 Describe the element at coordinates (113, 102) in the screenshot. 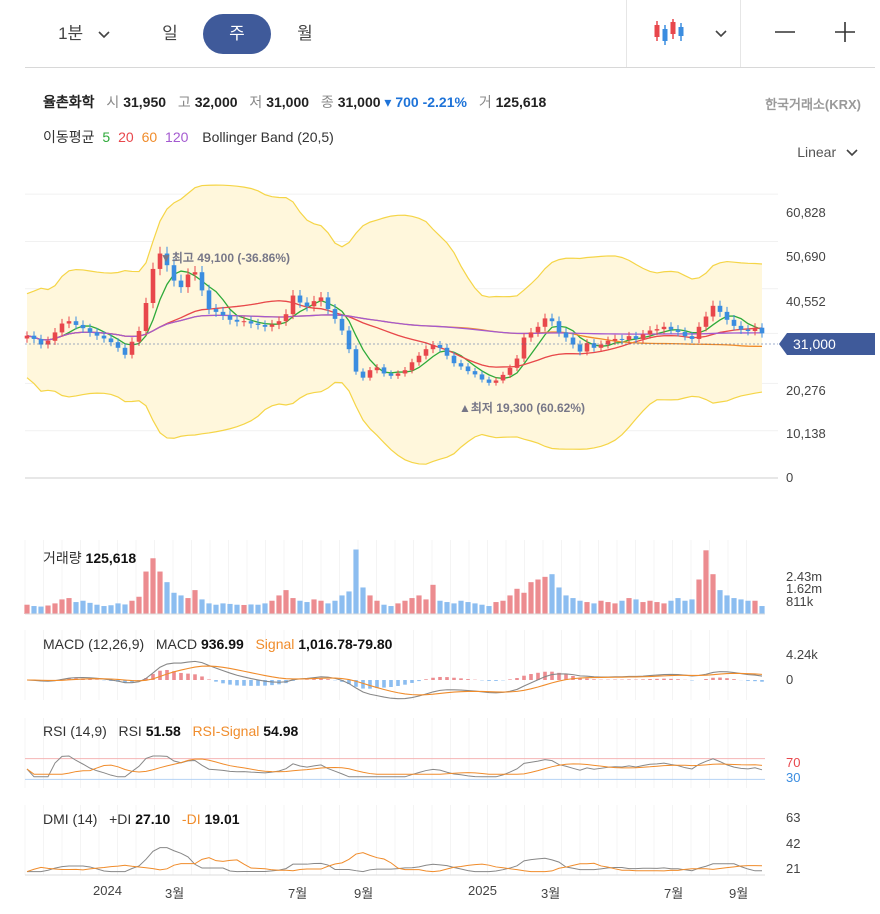

I see `open-label: 시` at that location.